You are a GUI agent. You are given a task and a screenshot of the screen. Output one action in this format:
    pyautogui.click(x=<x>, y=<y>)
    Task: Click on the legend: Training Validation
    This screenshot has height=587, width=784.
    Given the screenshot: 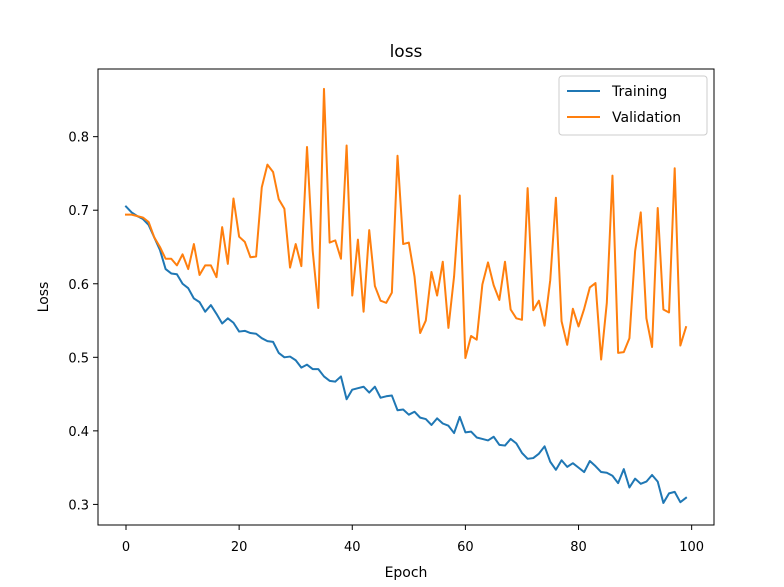 What is the action you would take?
    pyautogui.click(x=633, y=105)
    